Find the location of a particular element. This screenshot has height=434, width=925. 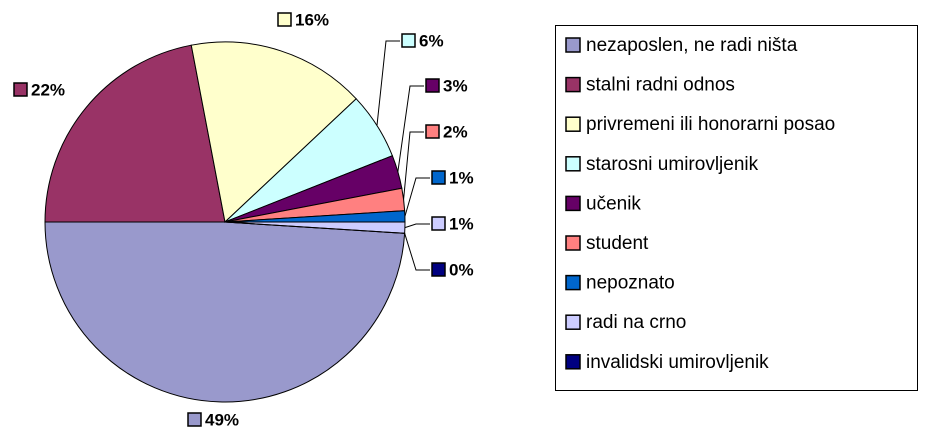

legend-label: privremeni ili honorarni posao is located at coordinates (710, 124).